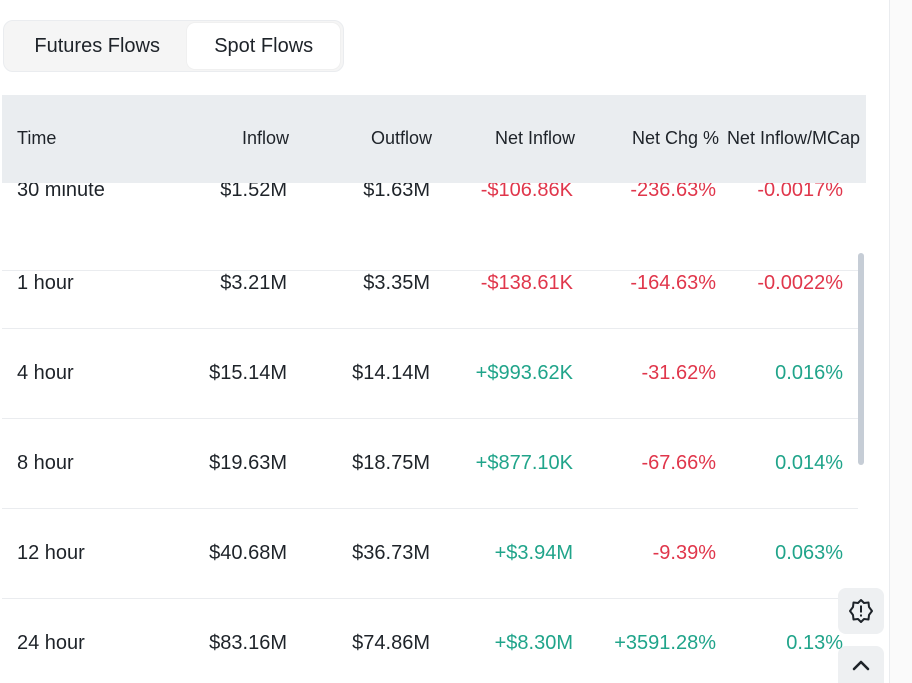  Describe the element at coordinates (524, 463) in the screenshot. I see `cell-net-inflow: +$877.10K` at that location.